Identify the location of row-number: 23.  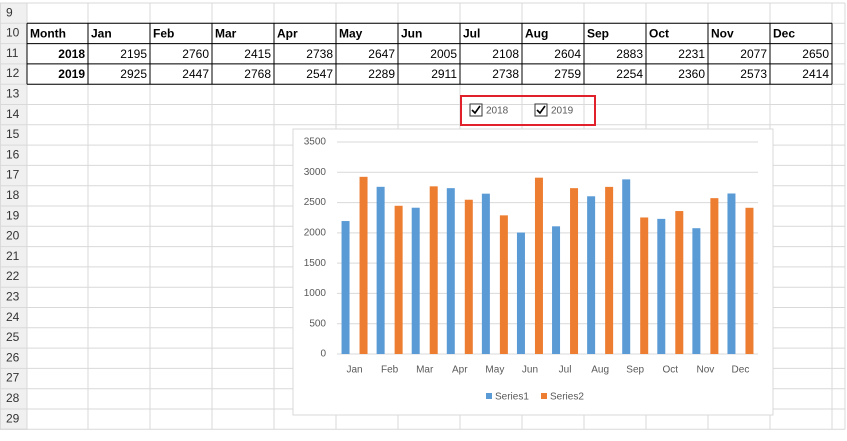
(13, 297).